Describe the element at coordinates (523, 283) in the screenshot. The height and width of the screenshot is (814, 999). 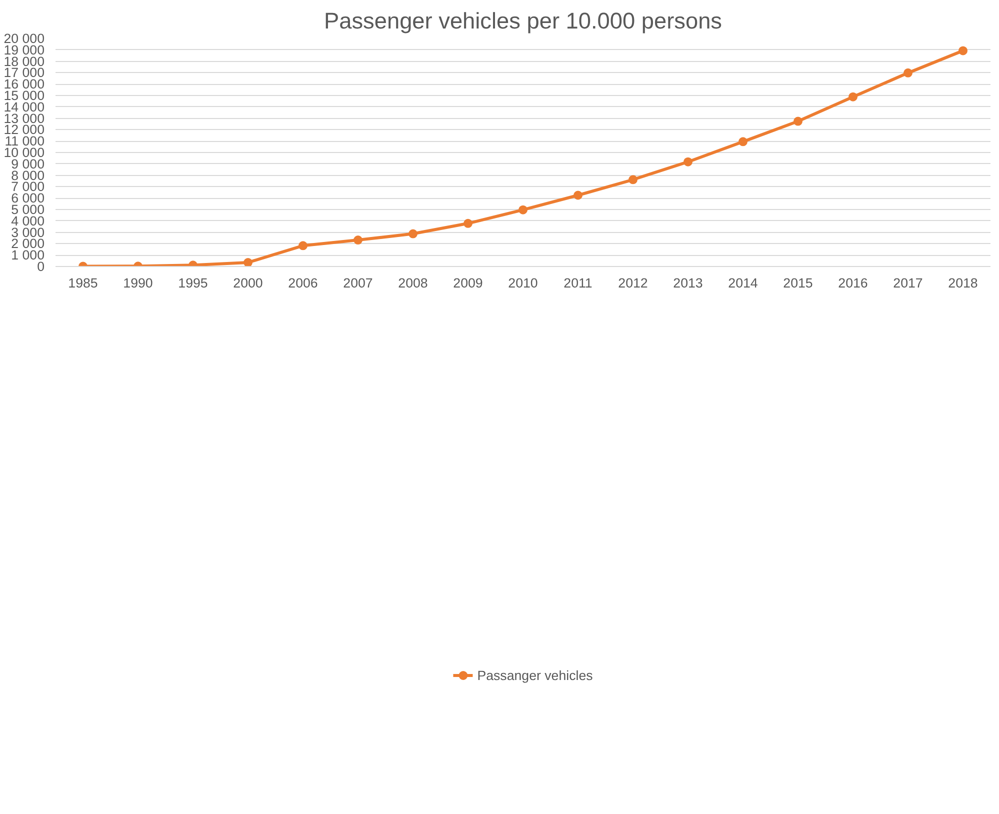
I see `x-tick-label: 2010` at that location.